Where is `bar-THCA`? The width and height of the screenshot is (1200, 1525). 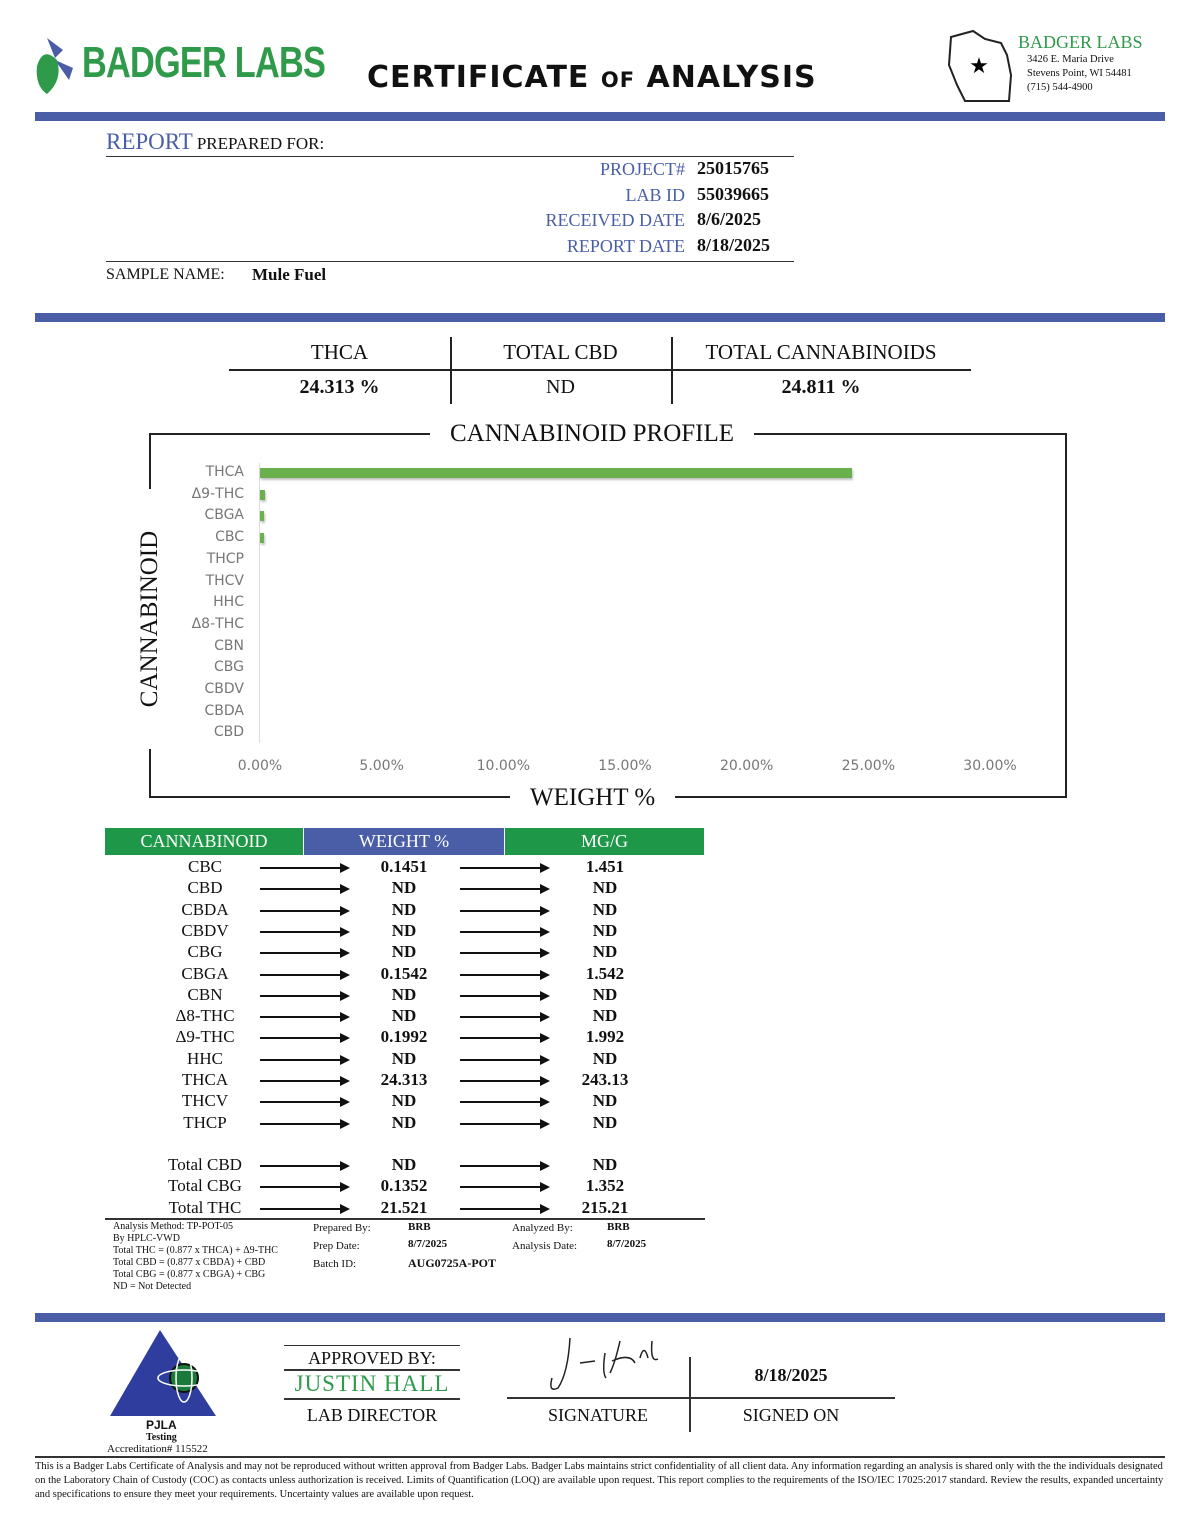 bar-THCA is located at coordinates (556, 473).